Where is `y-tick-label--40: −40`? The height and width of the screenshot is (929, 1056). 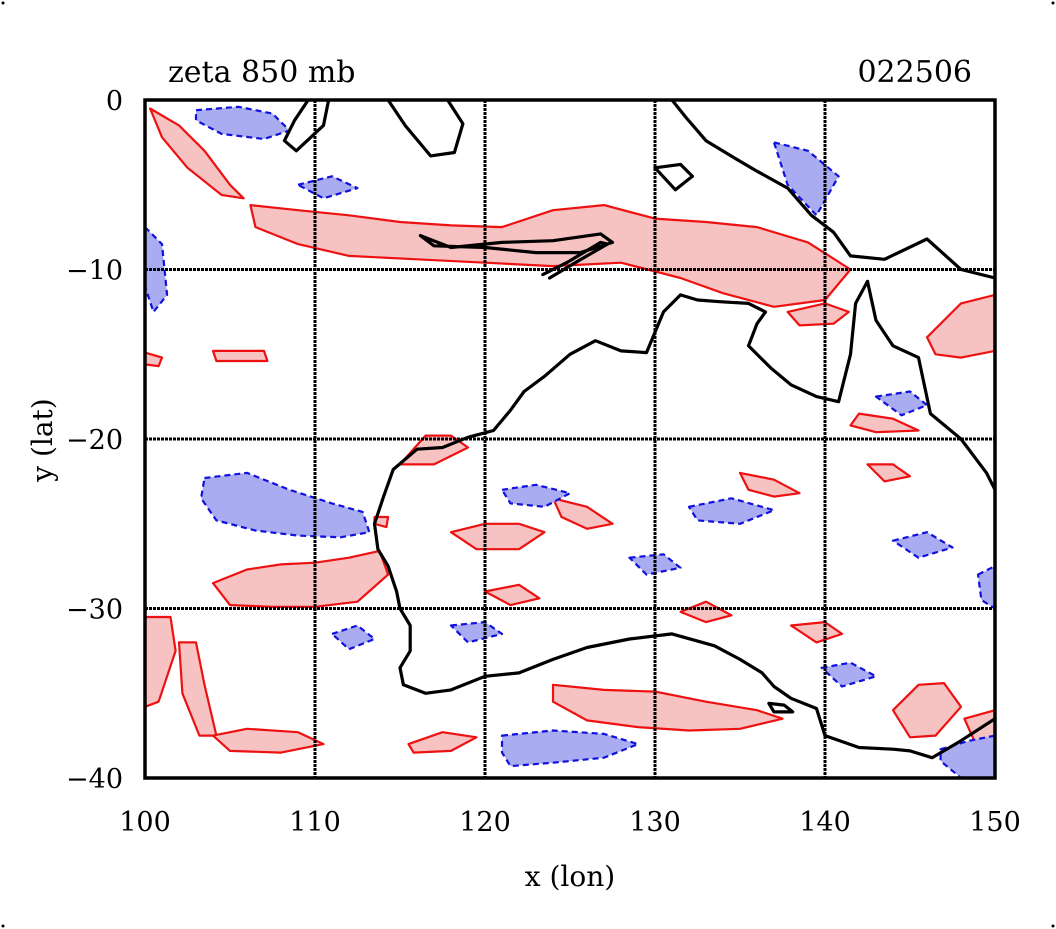 y-tick-label--40: −40 is located at coordinates (94, 779).